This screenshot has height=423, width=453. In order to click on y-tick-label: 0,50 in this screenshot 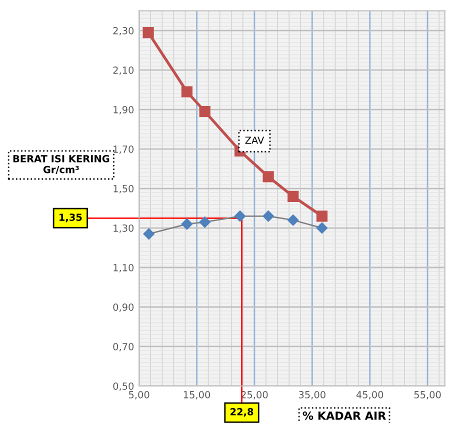, I will do `click(123, 386)`.